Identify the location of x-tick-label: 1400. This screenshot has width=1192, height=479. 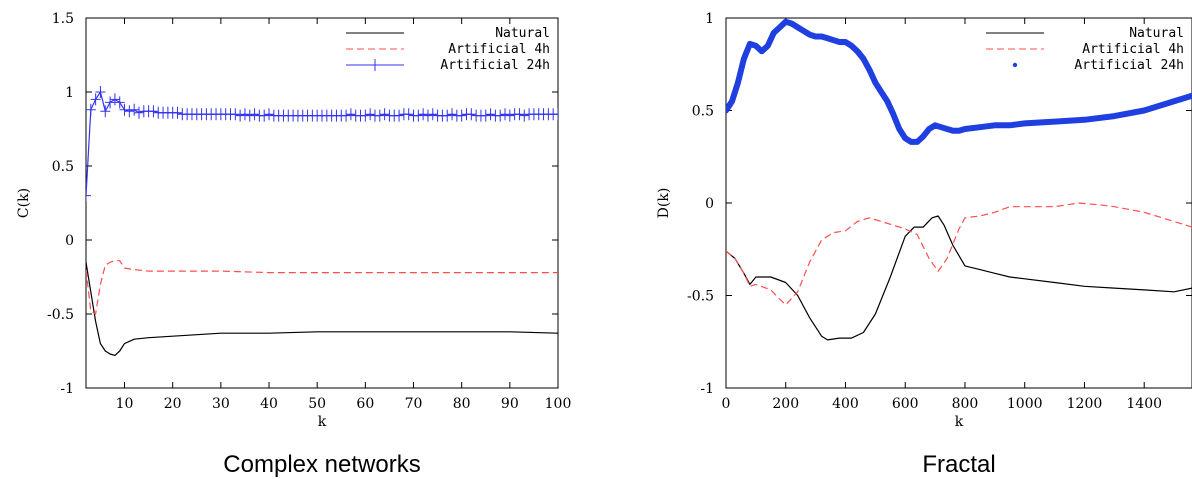
(1144, 404).